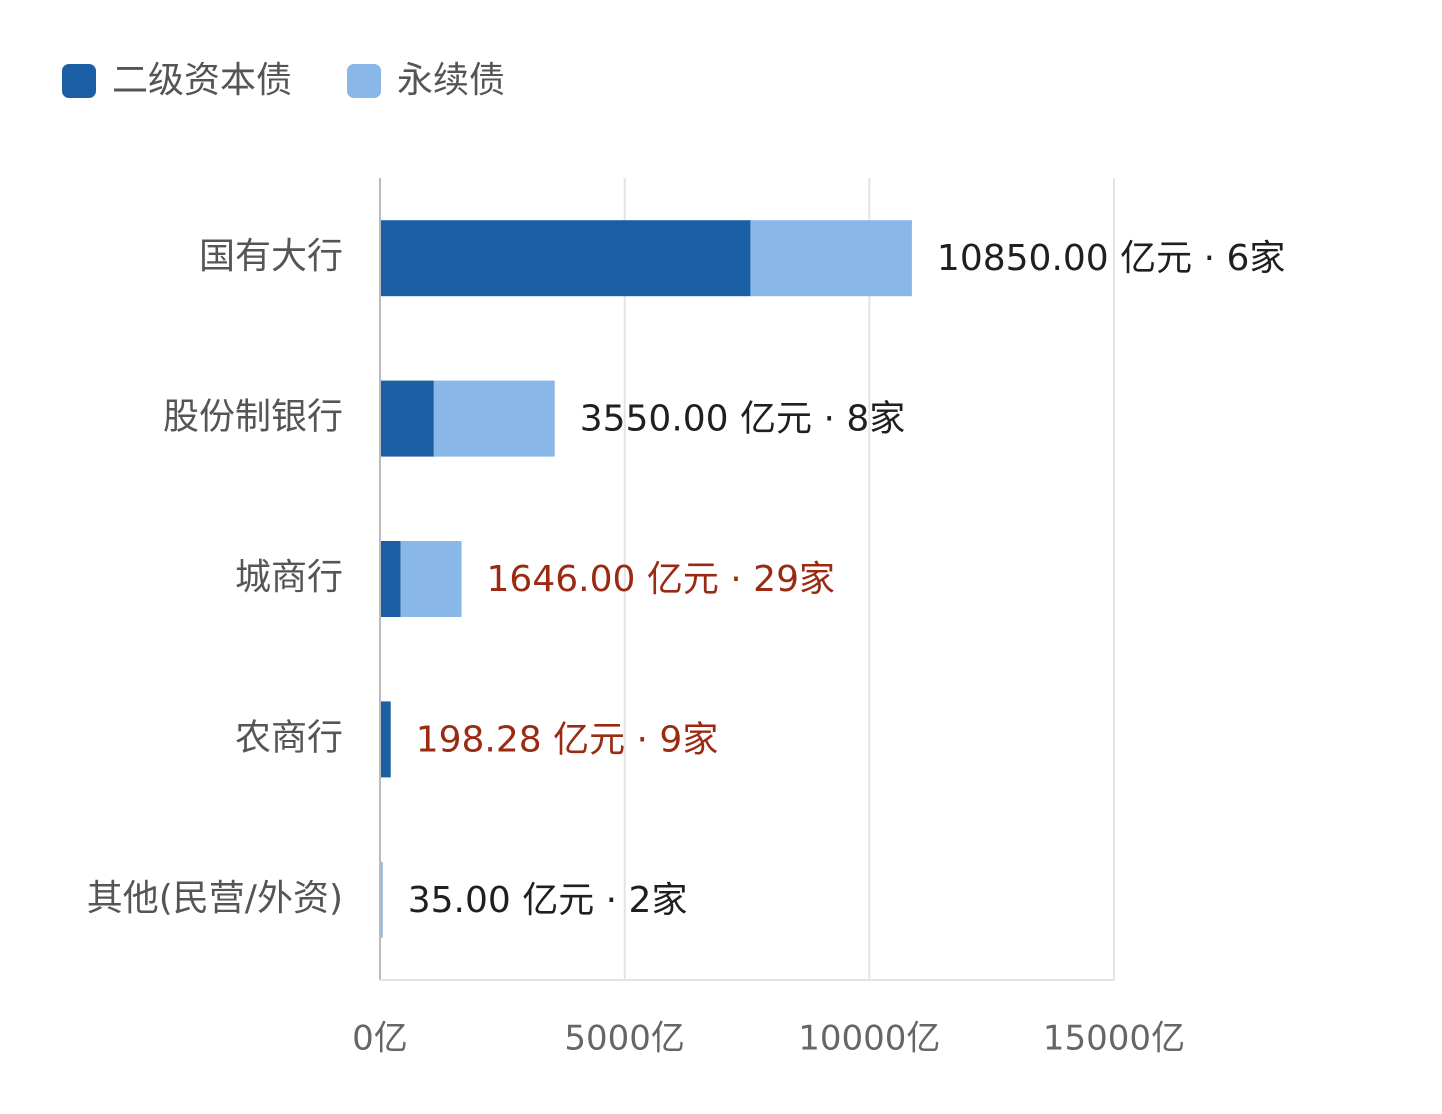 The image size is (1442, 1114). Describe the element at coordinates (661, 579) in the screenshot. I see `total-label: 1646.00 亿元 · 29家` at that location.